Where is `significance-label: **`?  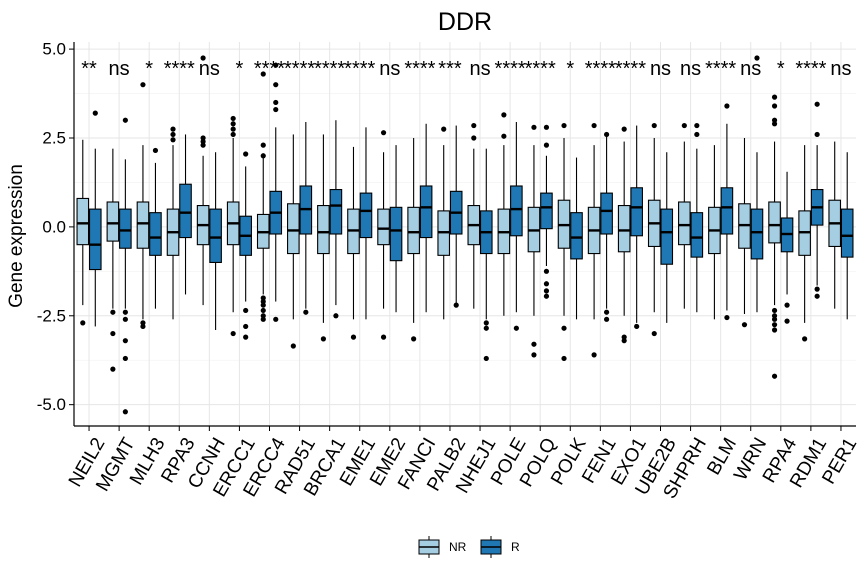 significance-label: ** is located at coordinates (89, 69).